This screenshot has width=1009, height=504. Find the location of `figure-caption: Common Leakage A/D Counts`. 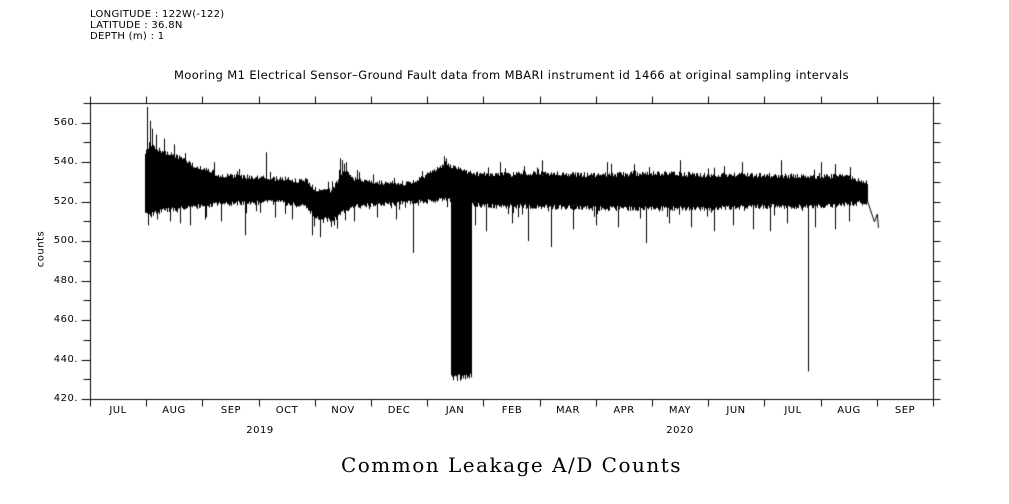

figure-caption: Common Leakage A/D Counts is located at coordinates (511, 465).